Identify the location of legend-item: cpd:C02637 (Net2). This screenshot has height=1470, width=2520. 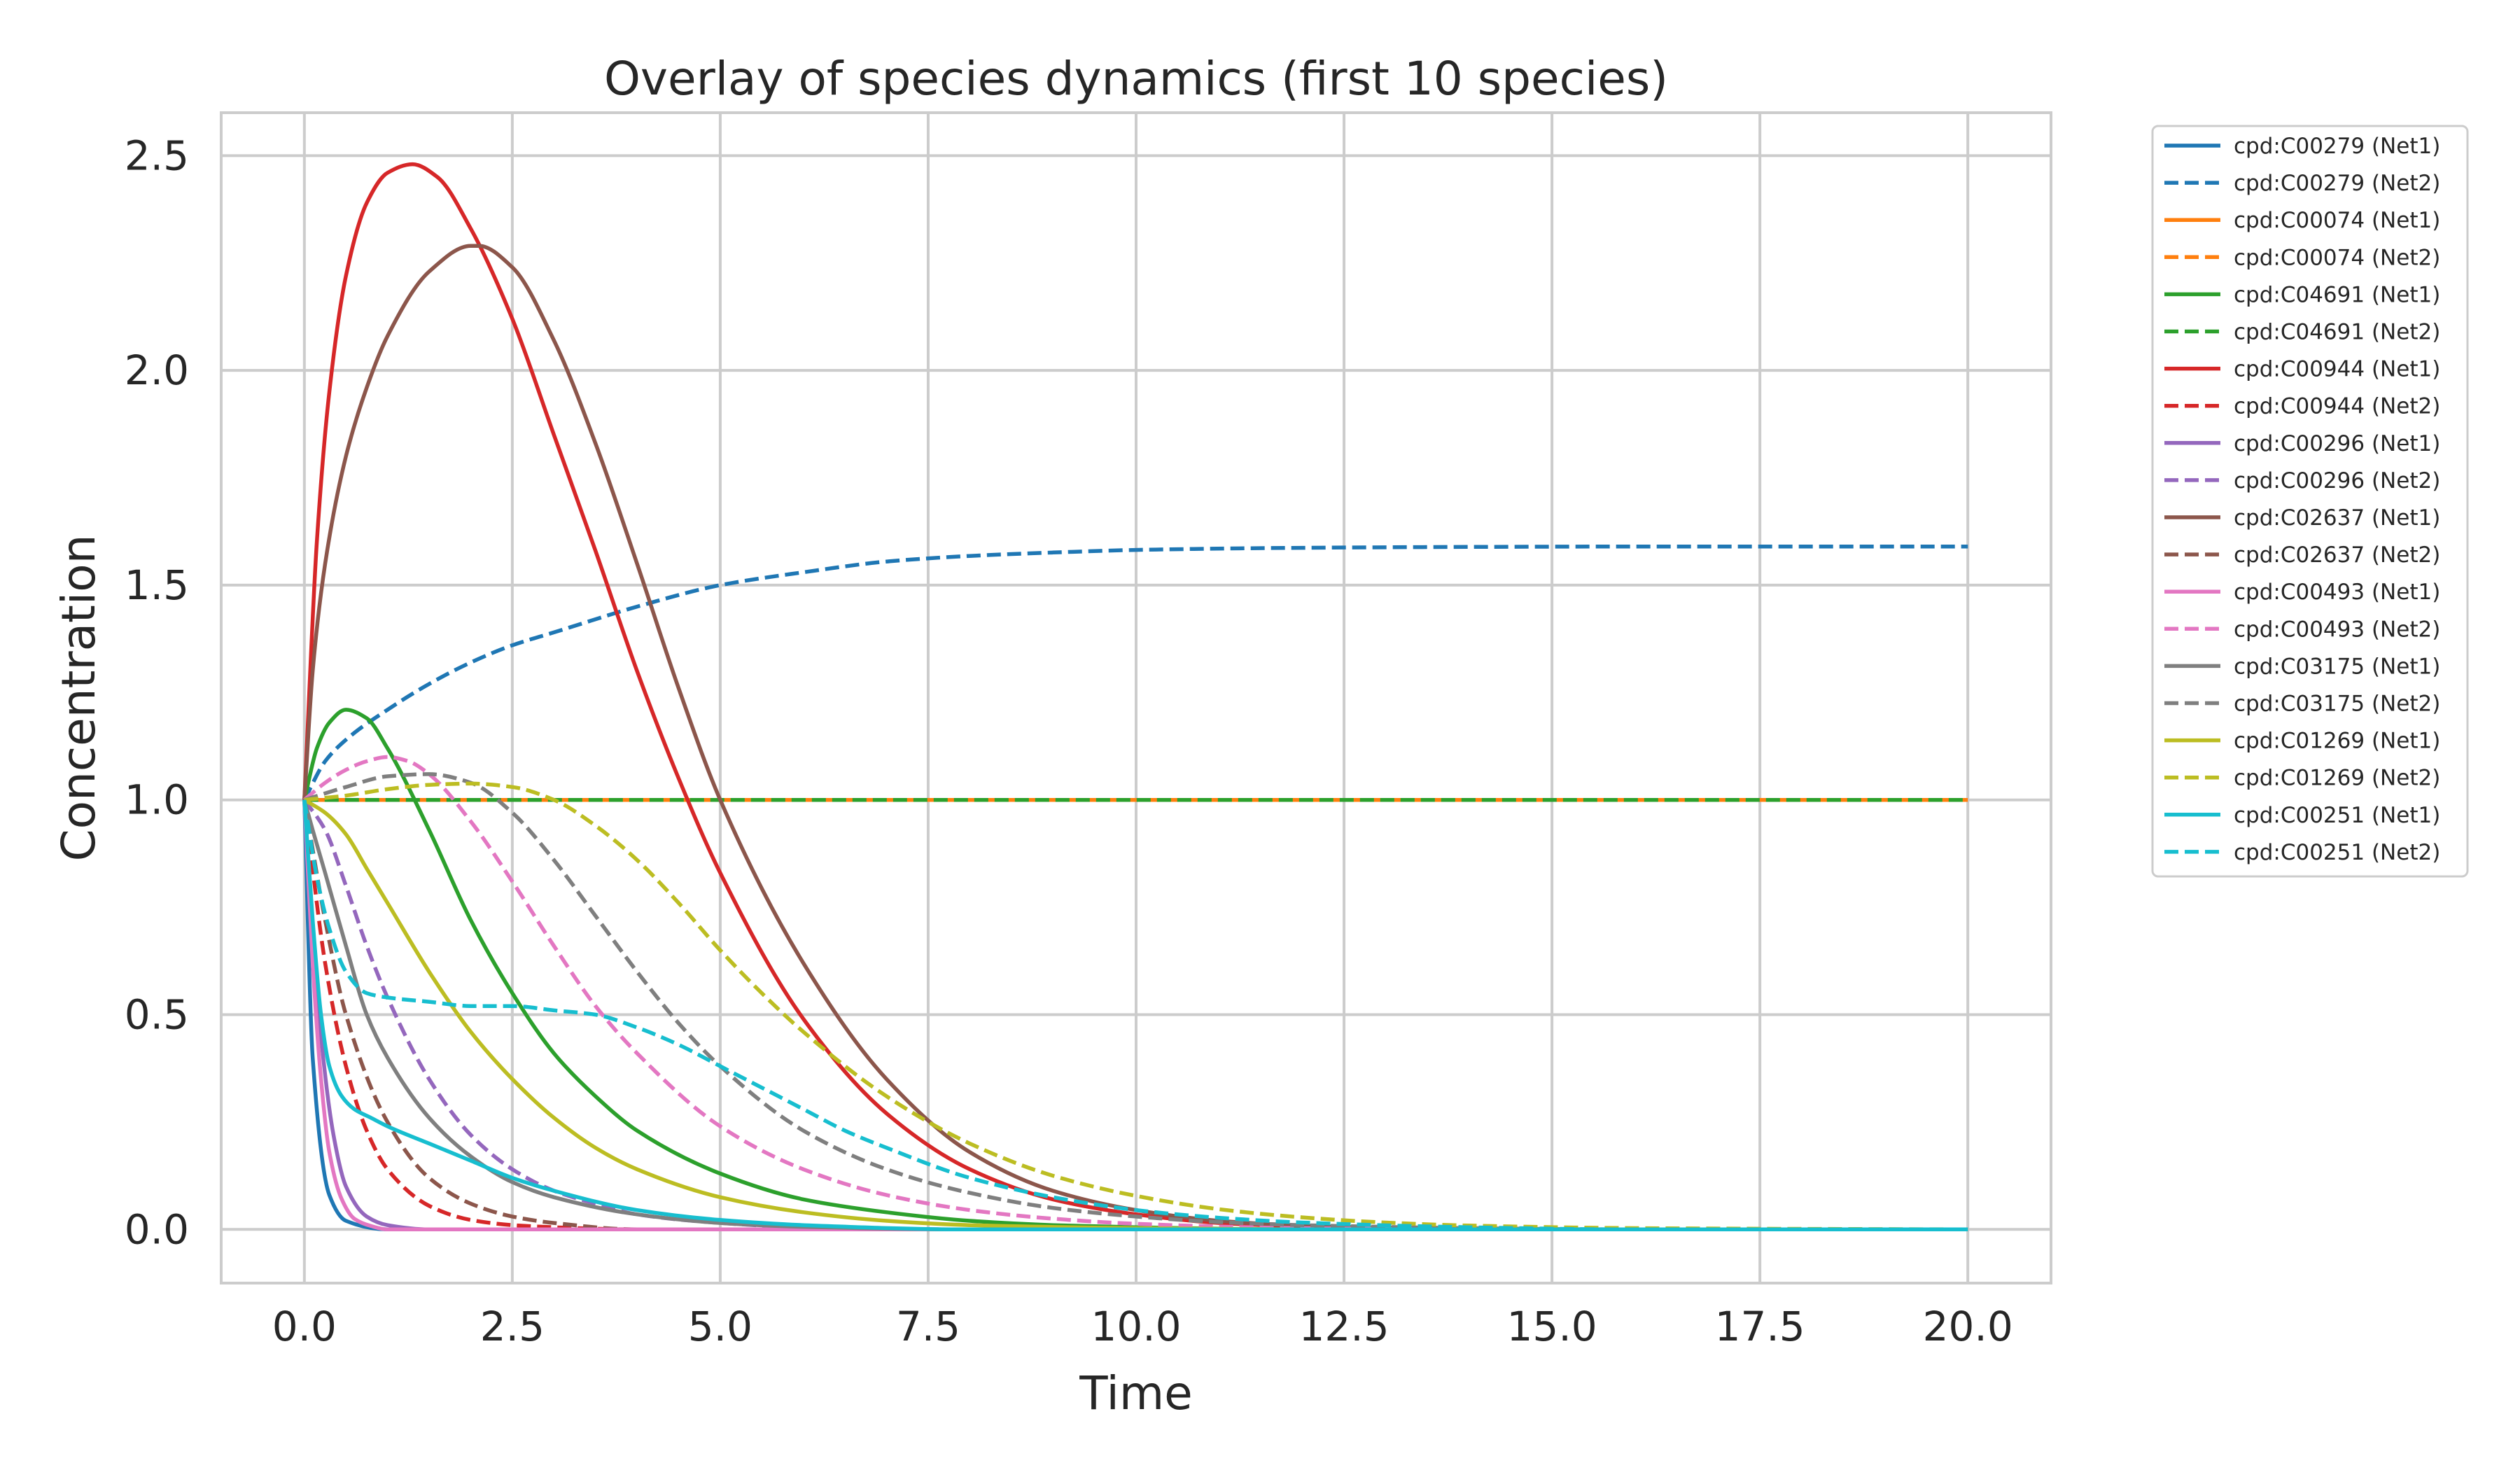
(2302, 555).